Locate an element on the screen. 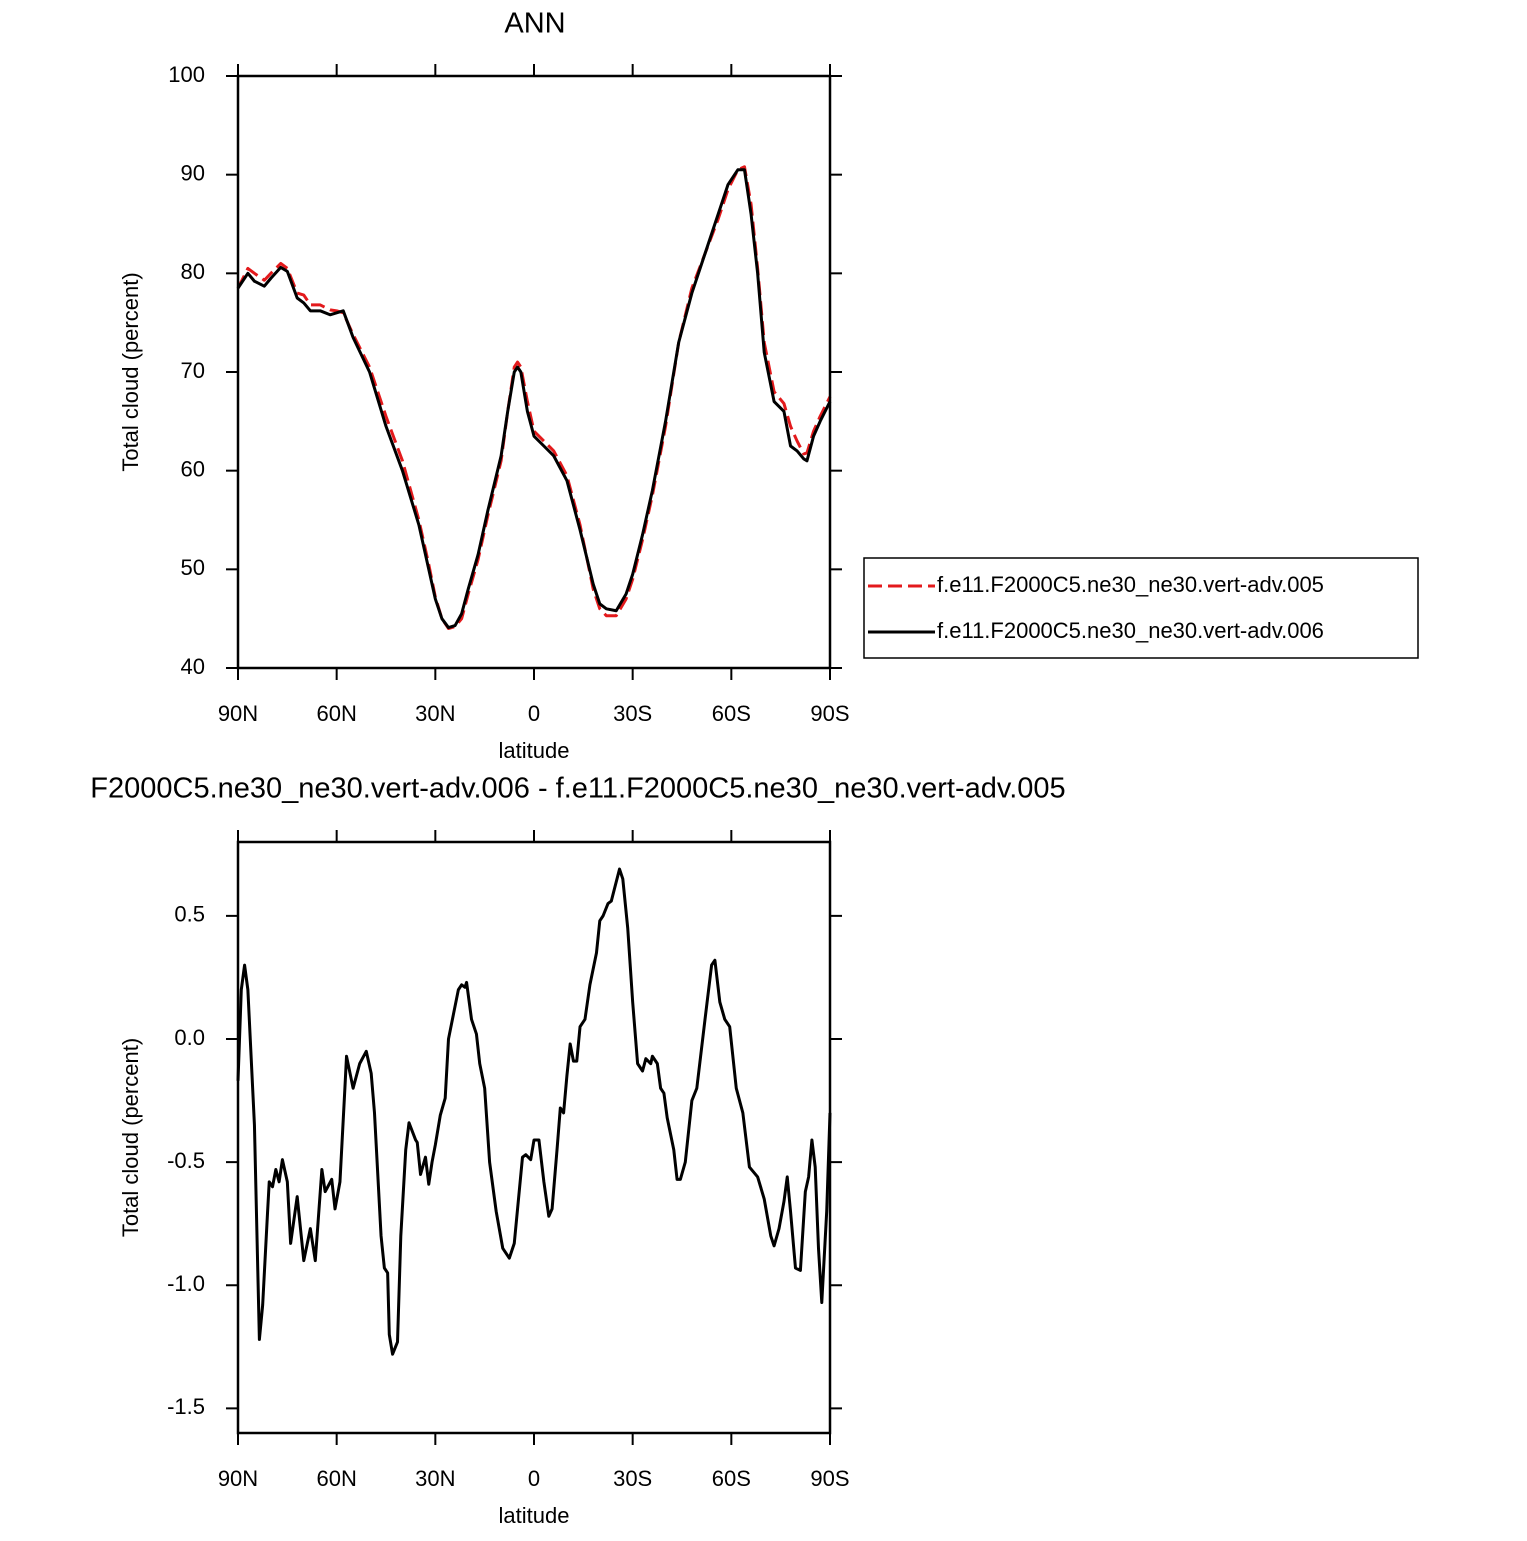 The image size is (1527, 1541). y-tick-label: -1.0 is located at coordinates (186, 1283).